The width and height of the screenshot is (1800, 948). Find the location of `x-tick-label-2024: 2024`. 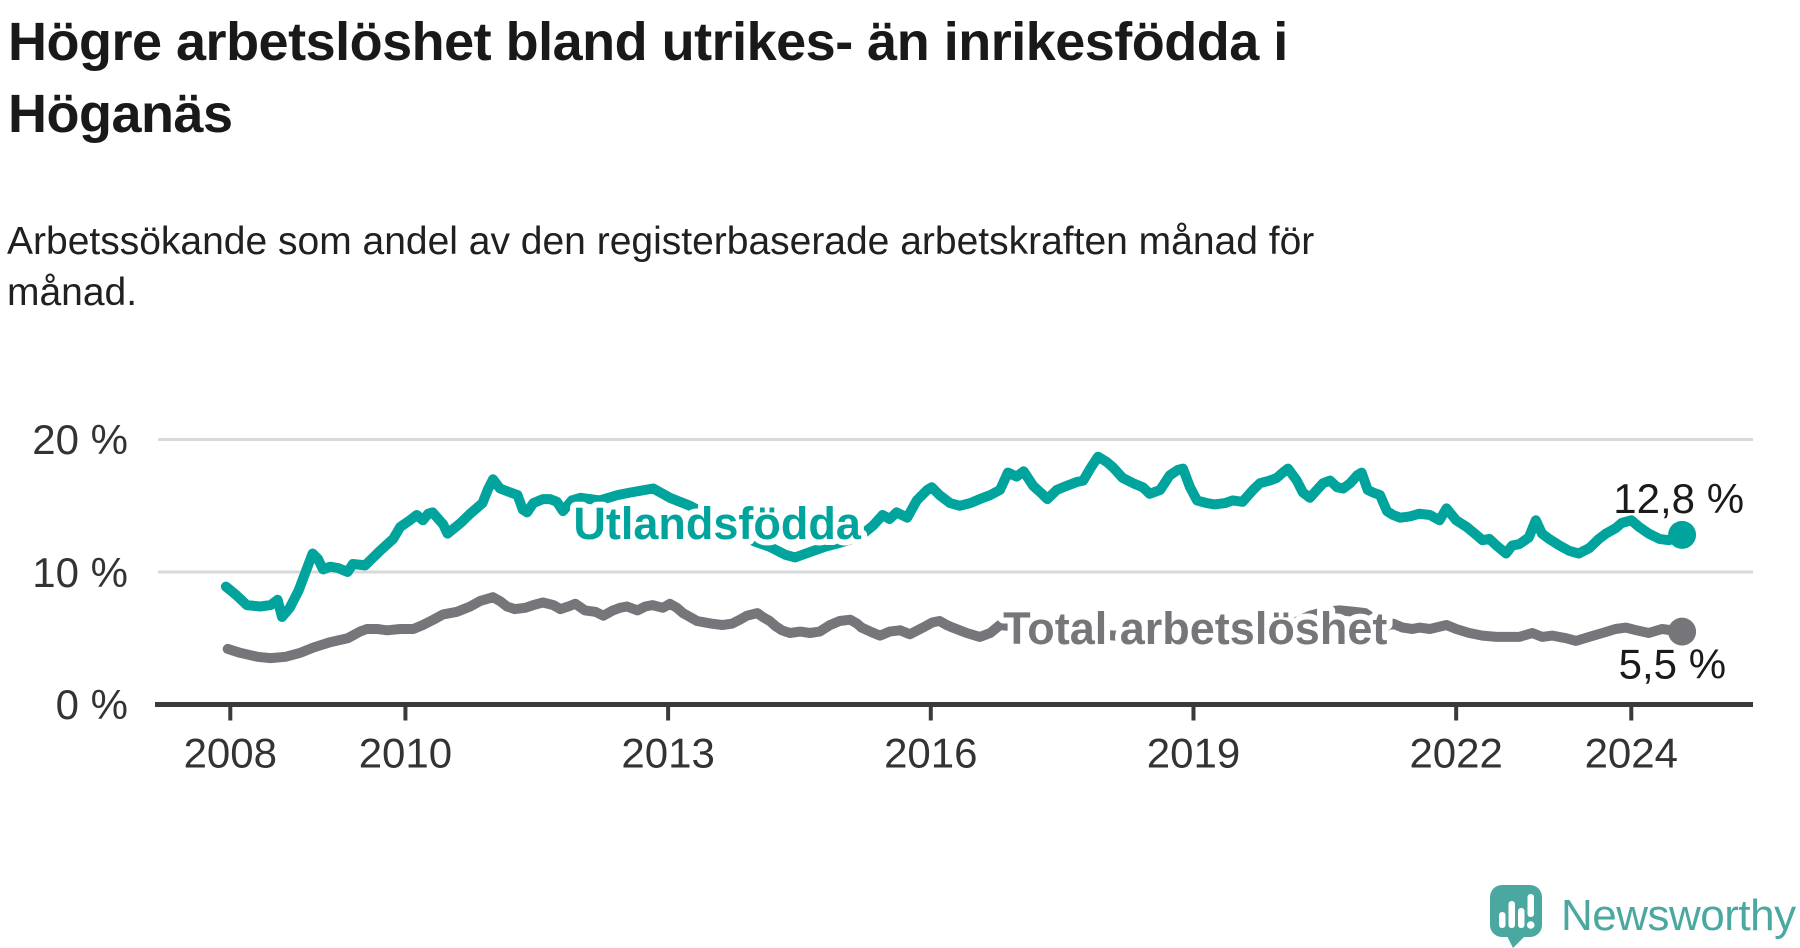

x-tick-label-2024: 2024 is located at coordinates (1631, 753).